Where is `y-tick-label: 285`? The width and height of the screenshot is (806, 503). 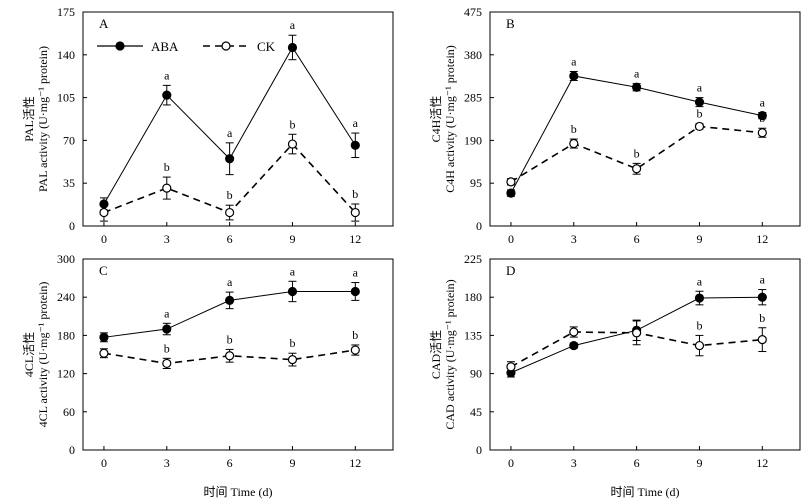
y-tick-label: 285 is located at coordinates (473, 98).